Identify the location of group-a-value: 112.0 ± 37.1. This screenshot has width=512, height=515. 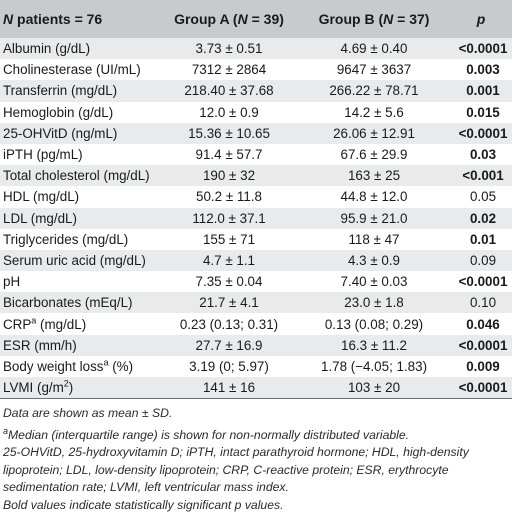
(229, 218).